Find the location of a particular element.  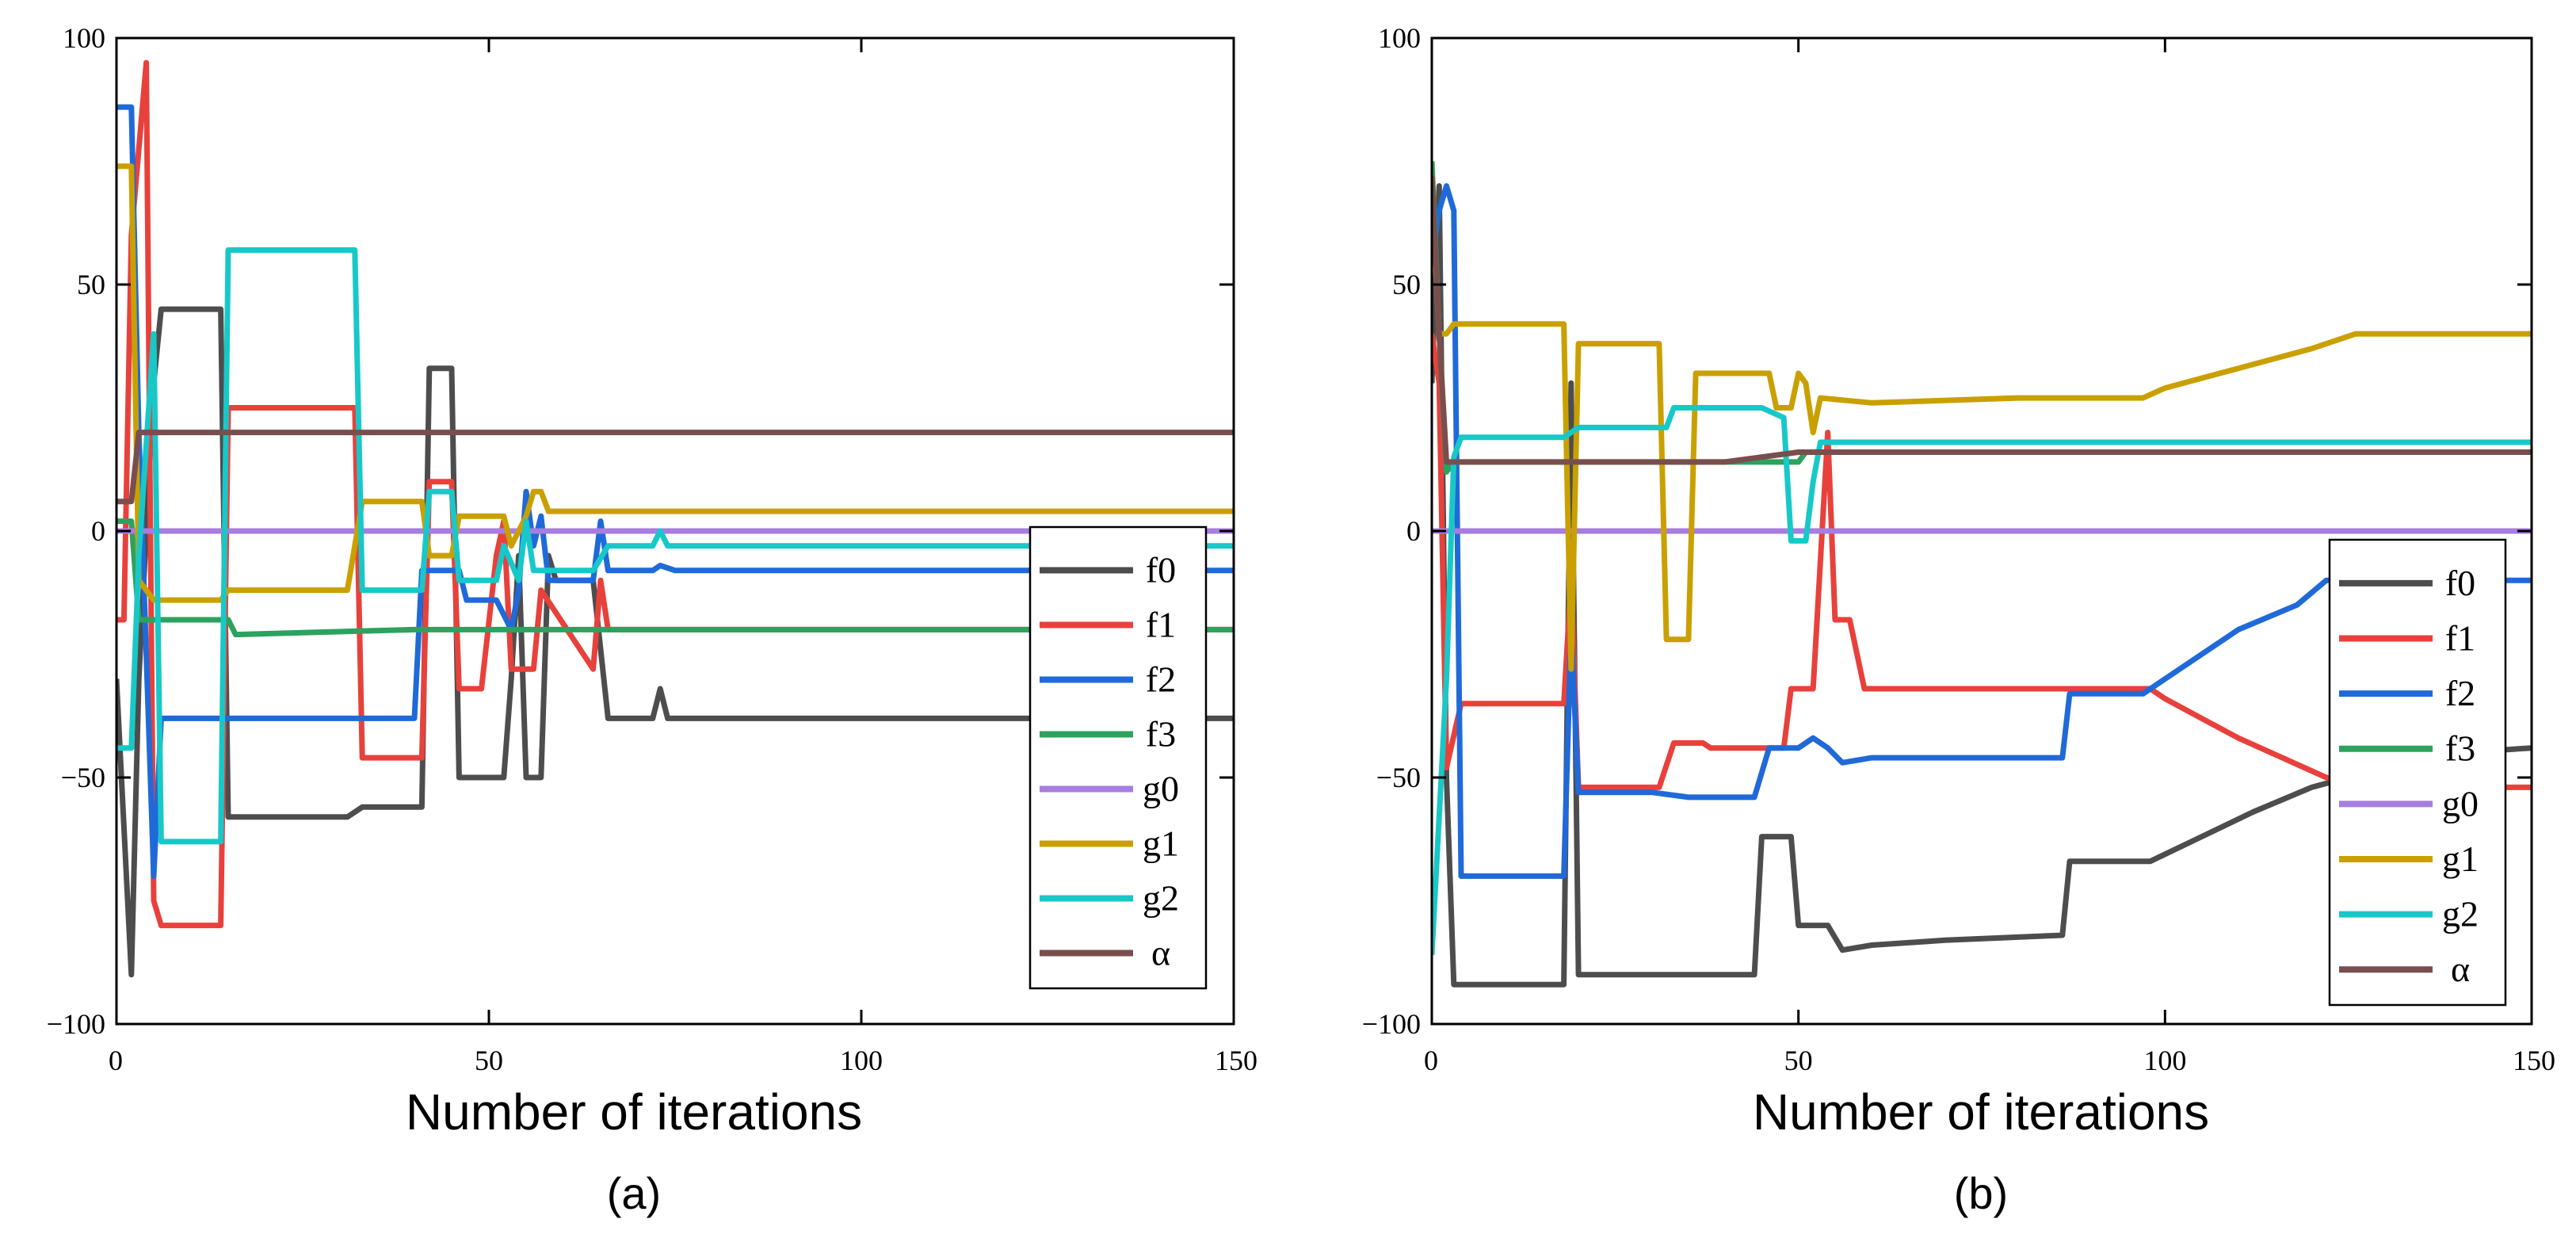

series-line-f3 is located at coordinates (675, 578).